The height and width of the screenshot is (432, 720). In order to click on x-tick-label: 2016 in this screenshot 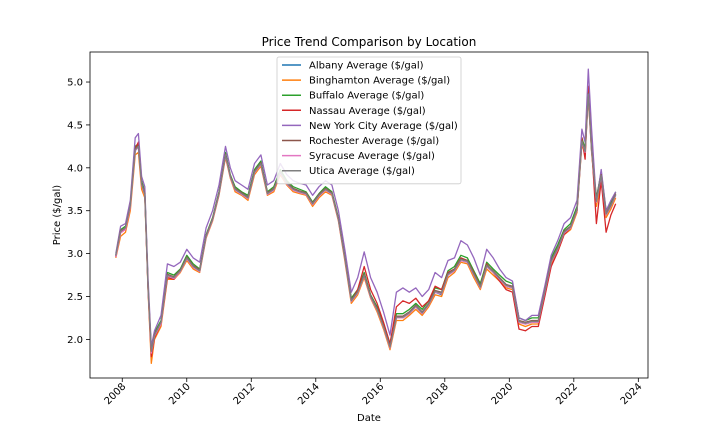, I will do `click(374, 394)`.